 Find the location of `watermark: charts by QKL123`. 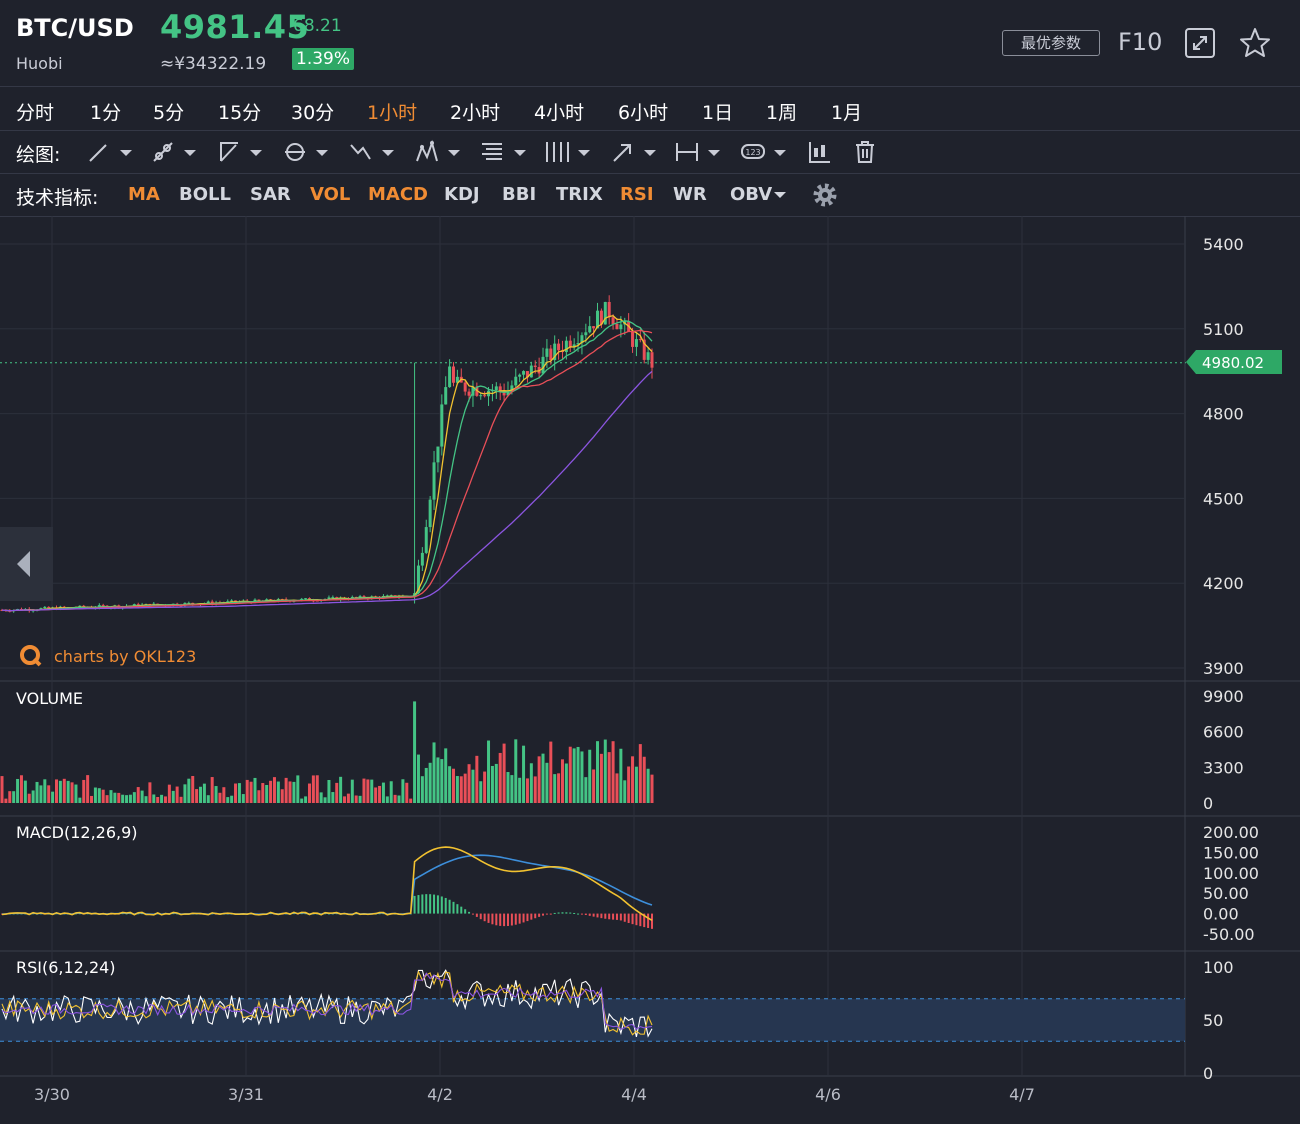

watermark: charts by QKL123 is located at coordinates (108, 656).